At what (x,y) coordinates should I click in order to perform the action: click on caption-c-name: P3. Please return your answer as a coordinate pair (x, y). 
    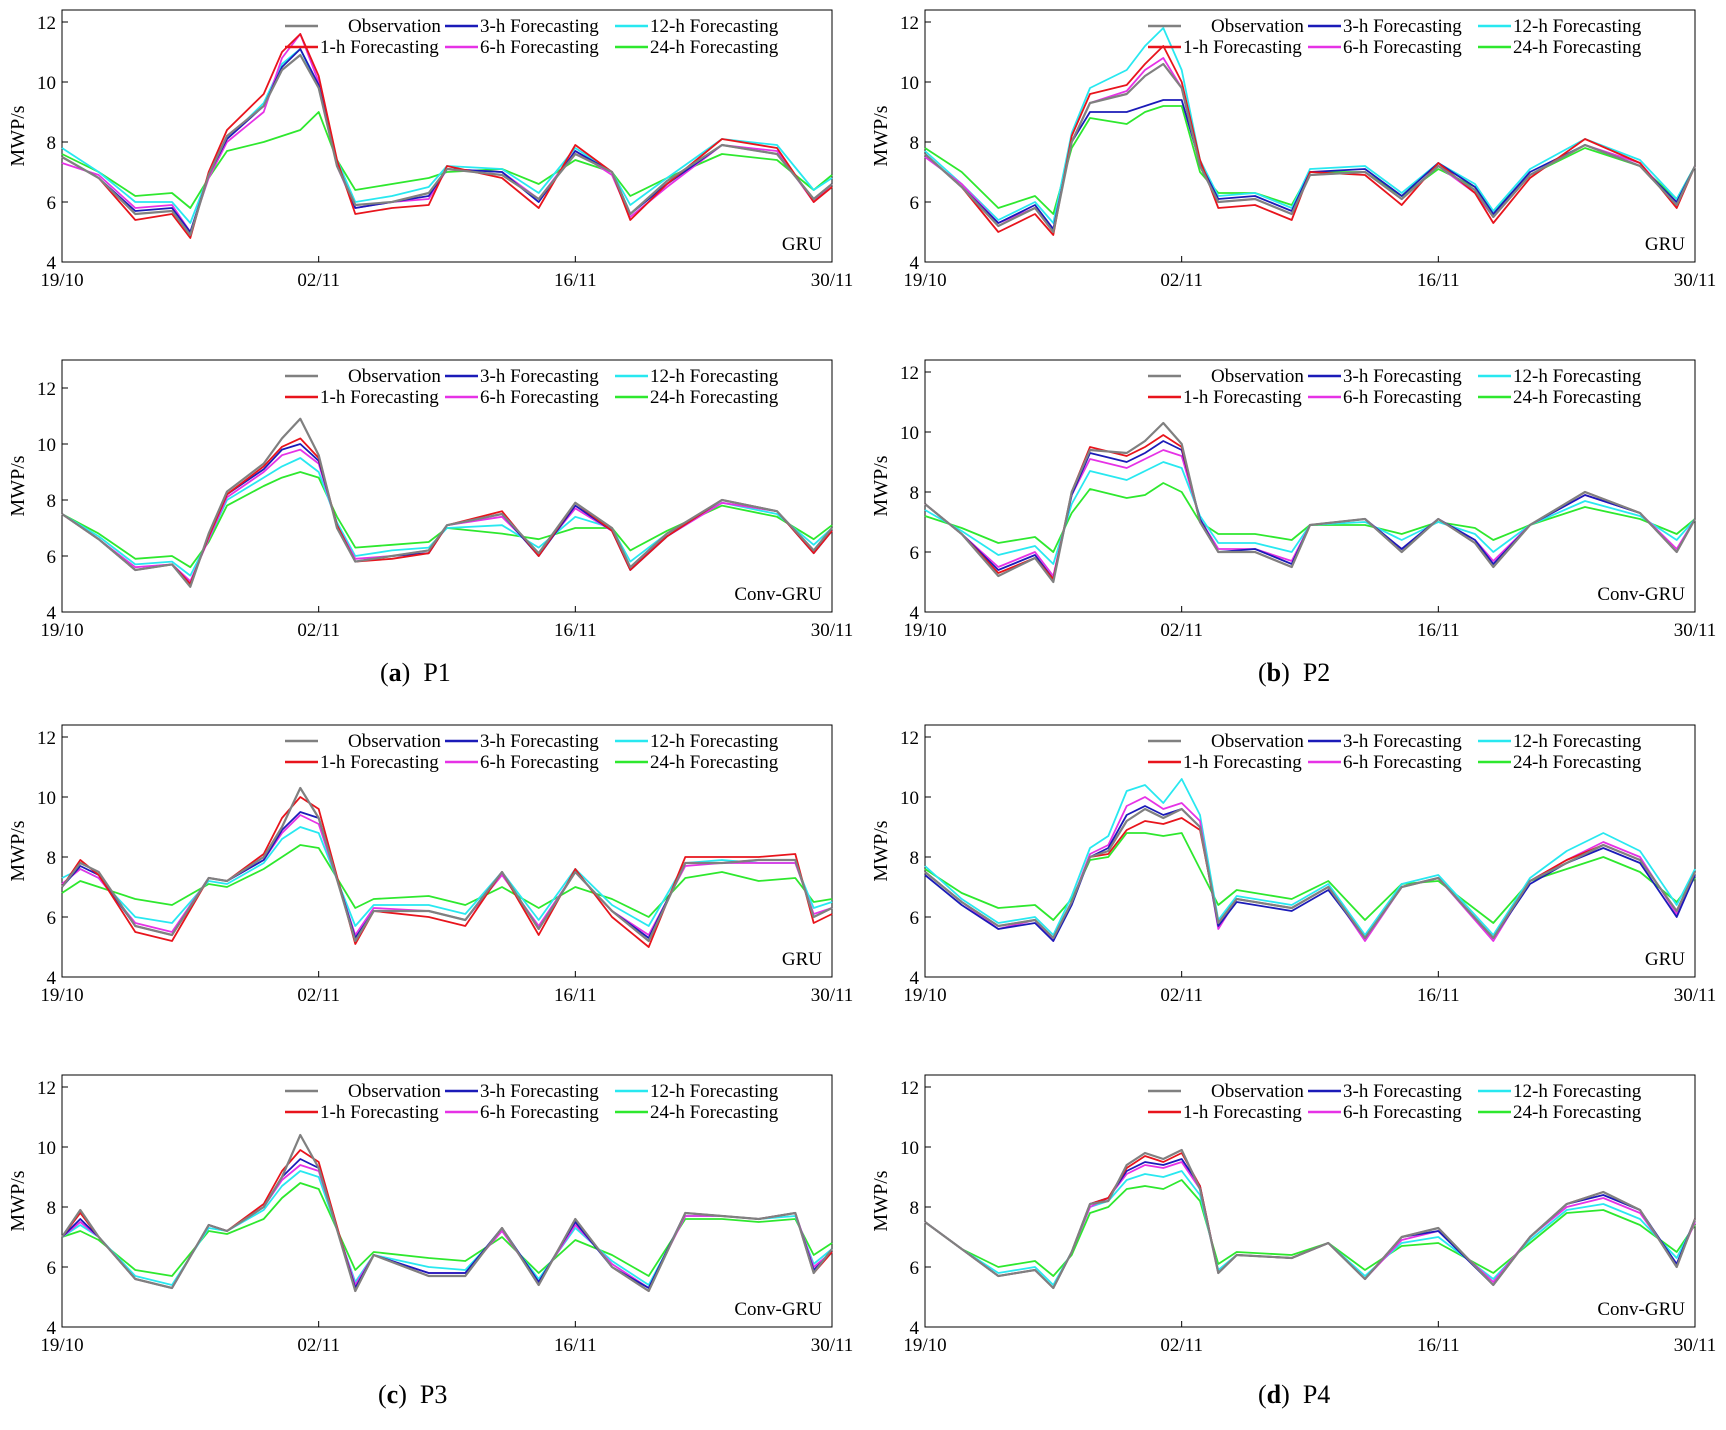
    Looking at the image, I should click on (433, 1394).